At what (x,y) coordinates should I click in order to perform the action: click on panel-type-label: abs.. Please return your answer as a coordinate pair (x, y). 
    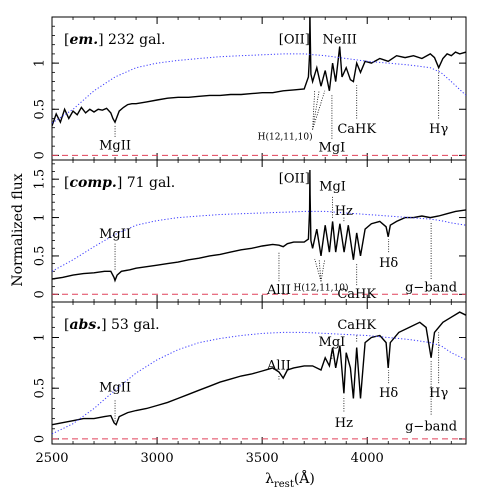
    Looking at the image, I should click on (85, 325).